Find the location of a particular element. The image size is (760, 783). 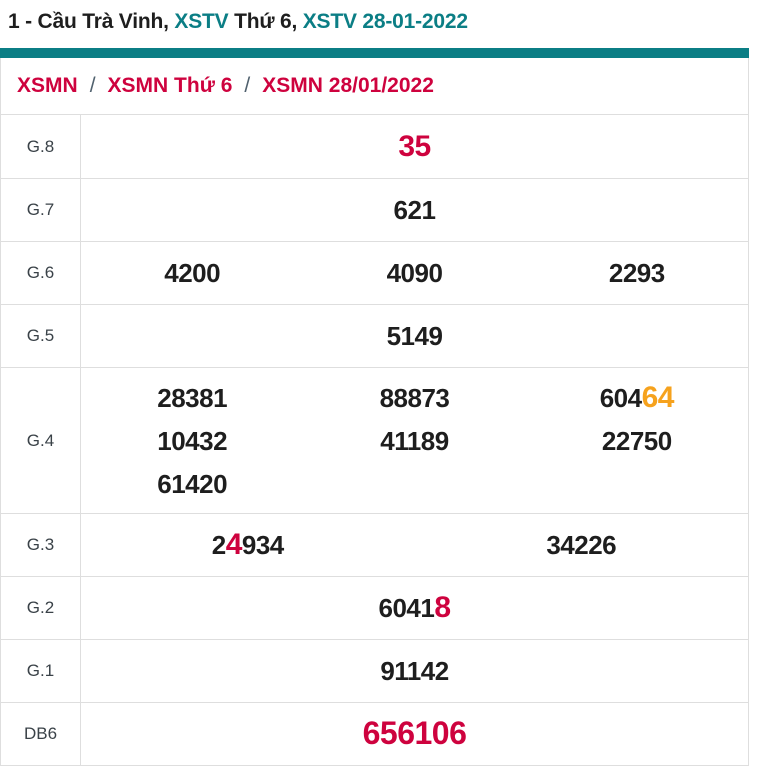

table-row: DB6 656106 is located at coordinates (374, 733).